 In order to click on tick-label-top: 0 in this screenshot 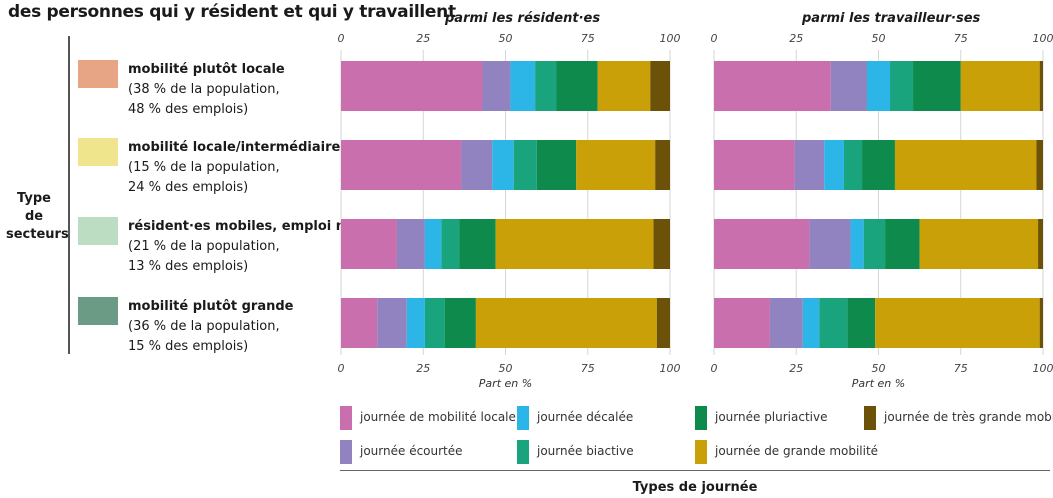, I will do `click(714, 38)`.